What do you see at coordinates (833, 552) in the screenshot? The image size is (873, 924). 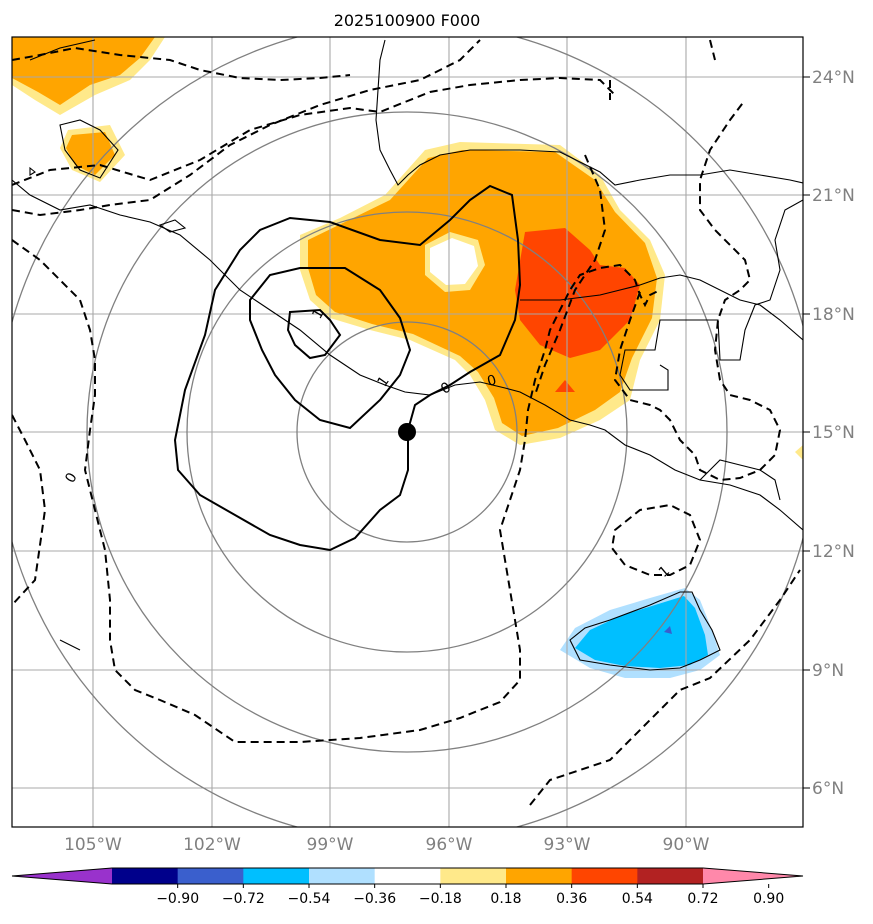 I see `lat-label: 12°N` at bounding box center [833, 552].